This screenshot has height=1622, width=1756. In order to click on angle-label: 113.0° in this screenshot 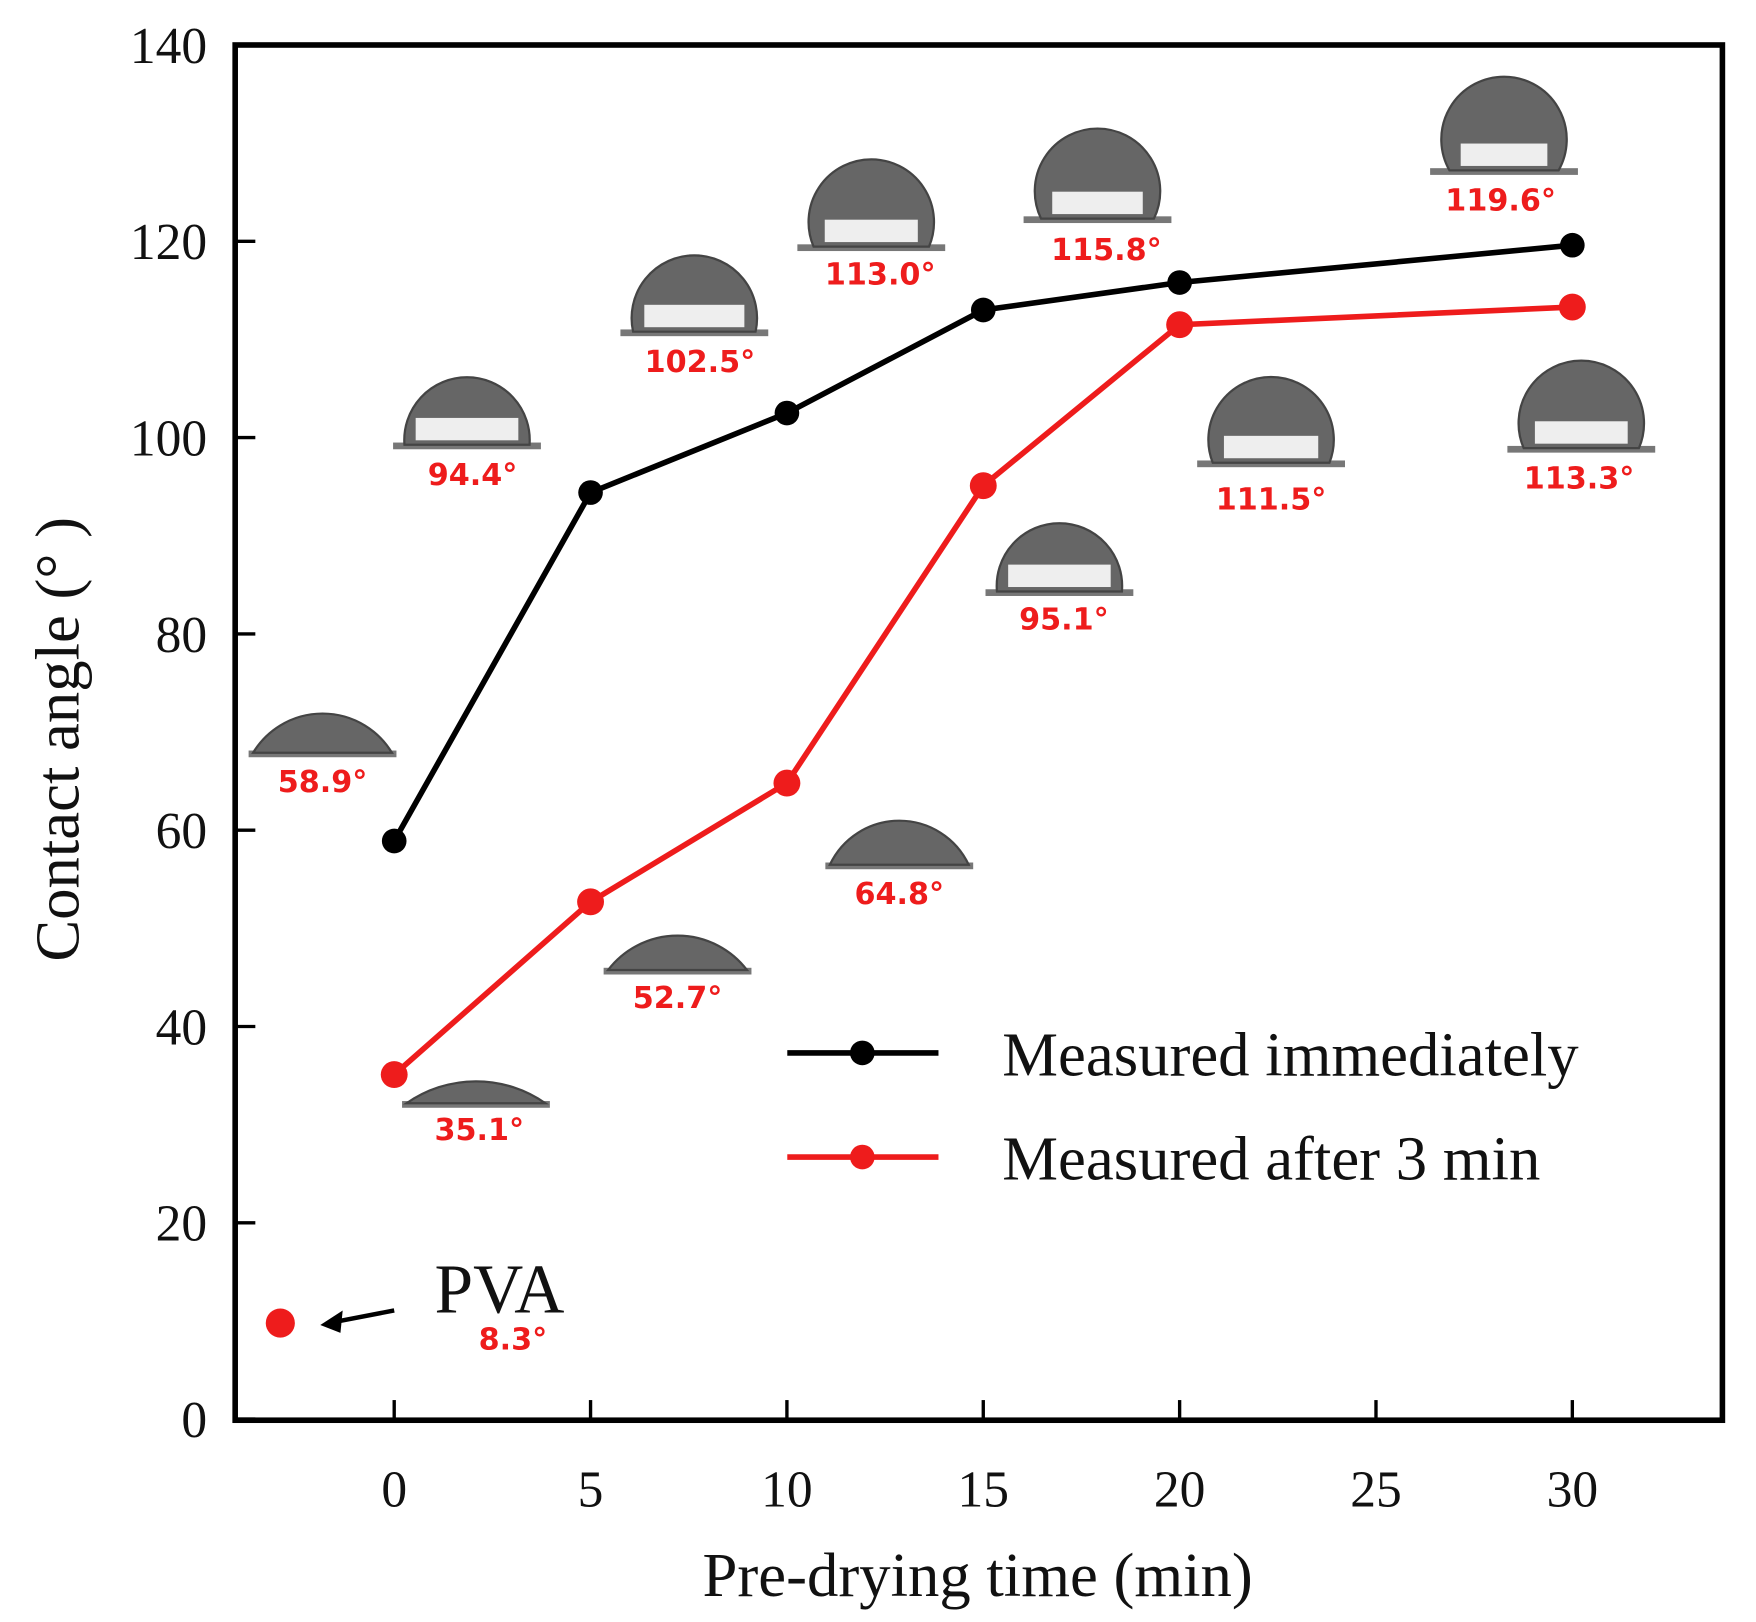, I will do `click(880, 275)`.